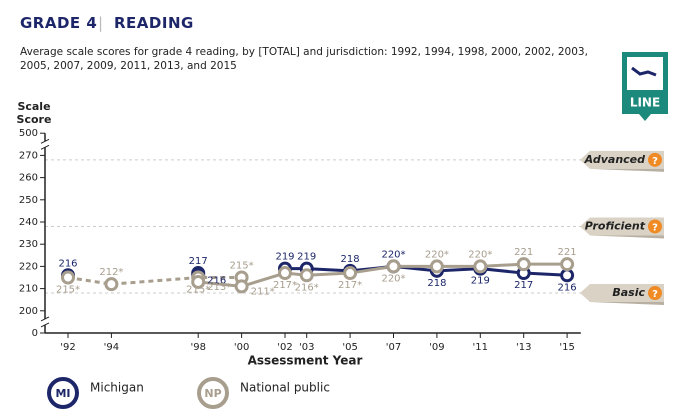  Describe the element at coordinates (285, 388) in the screenshot. I see `legend-label: National public` at that location.